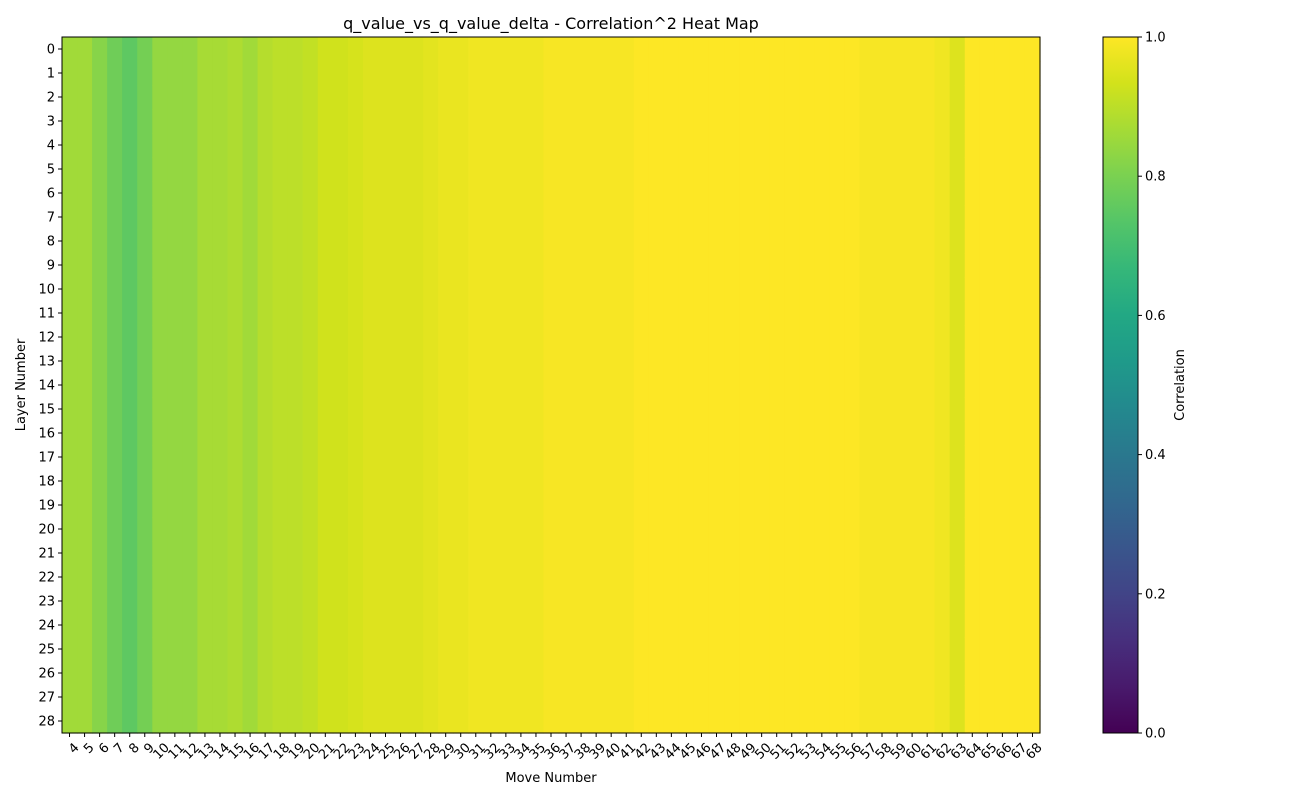 The image size is (1300, 800). Describe the element at coordinates (119, 748) in the screenshot. I see `x-tick-label: 7` at that location.